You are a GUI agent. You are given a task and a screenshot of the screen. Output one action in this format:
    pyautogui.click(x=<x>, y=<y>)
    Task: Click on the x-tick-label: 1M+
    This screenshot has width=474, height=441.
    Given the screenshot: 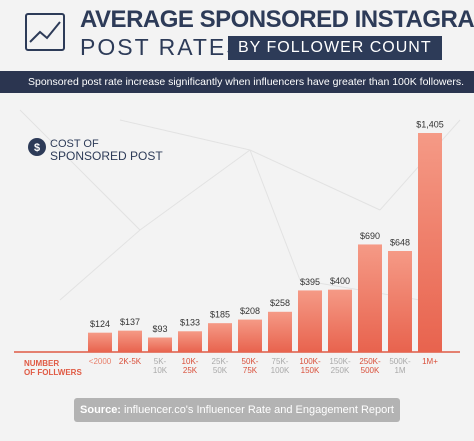 What is the action you would take?
    pyautogui.click(x=430, y=361)
    